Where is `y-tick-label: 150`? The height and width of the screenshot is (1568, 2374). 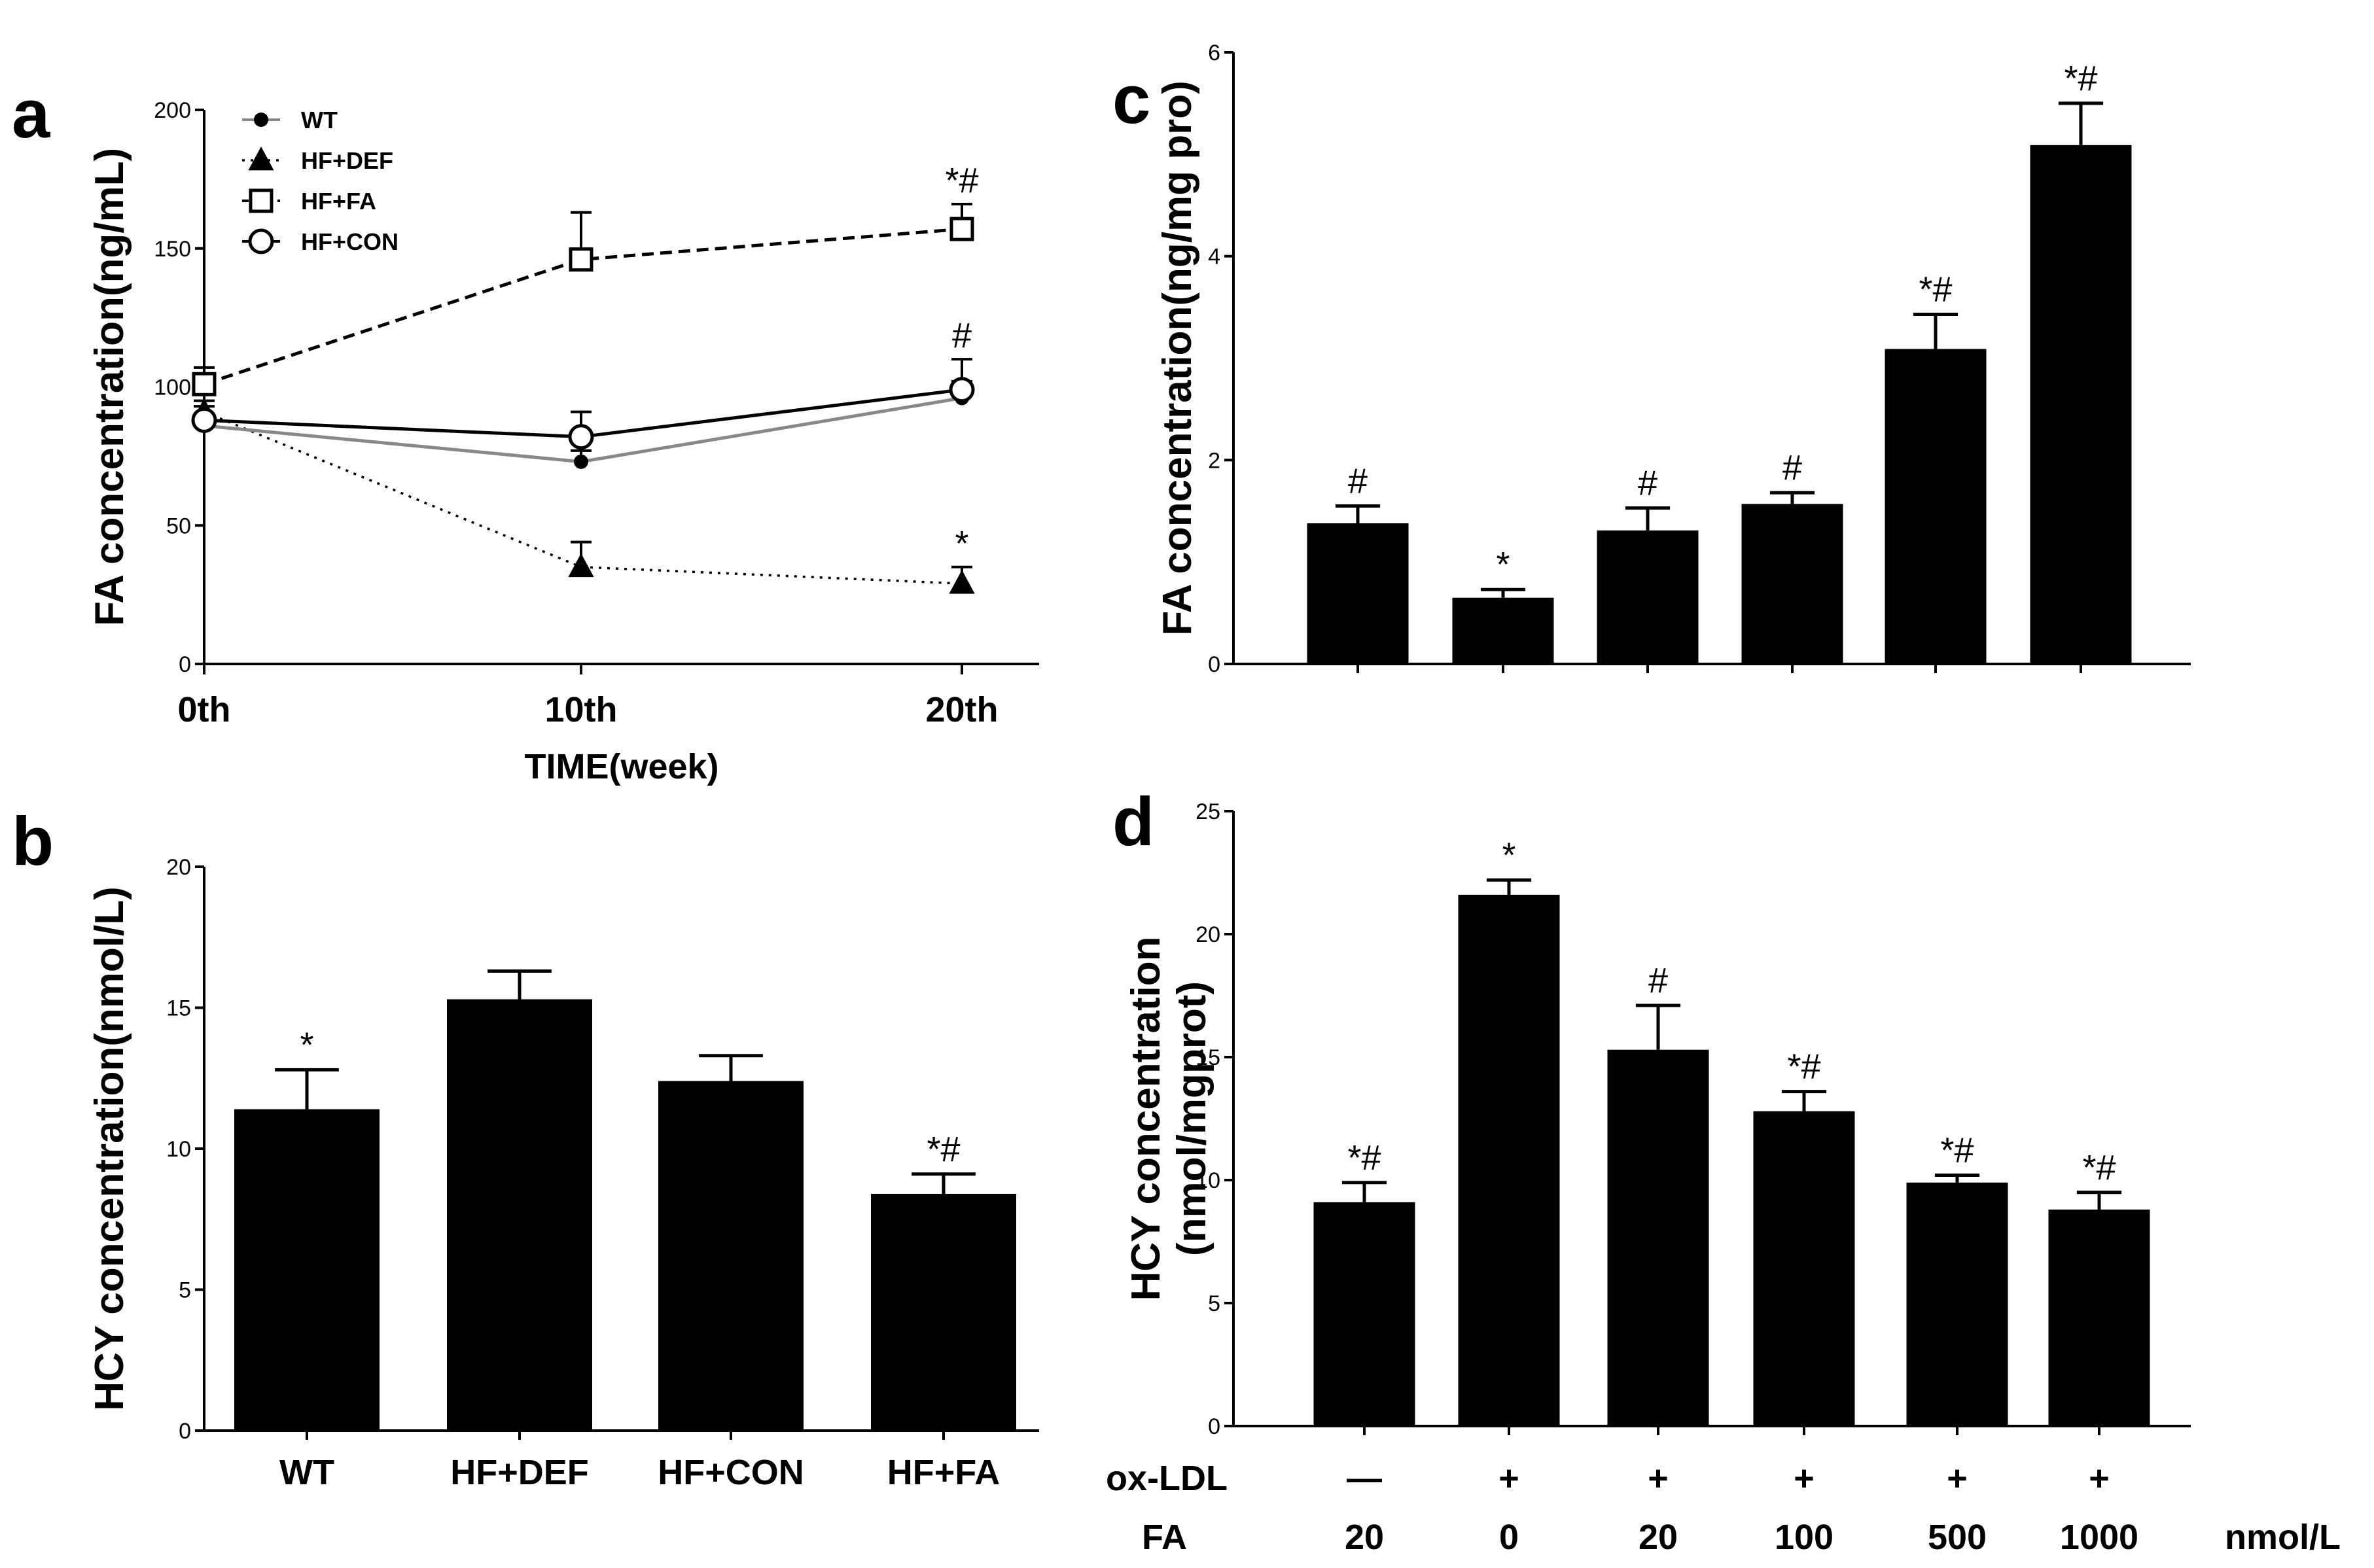
y-tick-label: 150 is located at coordinates (173, 249).